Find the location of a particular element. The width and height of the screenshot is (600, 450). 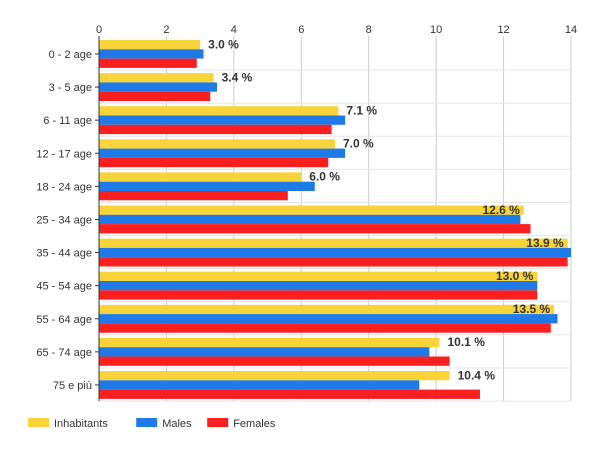

data-label: 7.0 % is located at coordinates (358, 144).